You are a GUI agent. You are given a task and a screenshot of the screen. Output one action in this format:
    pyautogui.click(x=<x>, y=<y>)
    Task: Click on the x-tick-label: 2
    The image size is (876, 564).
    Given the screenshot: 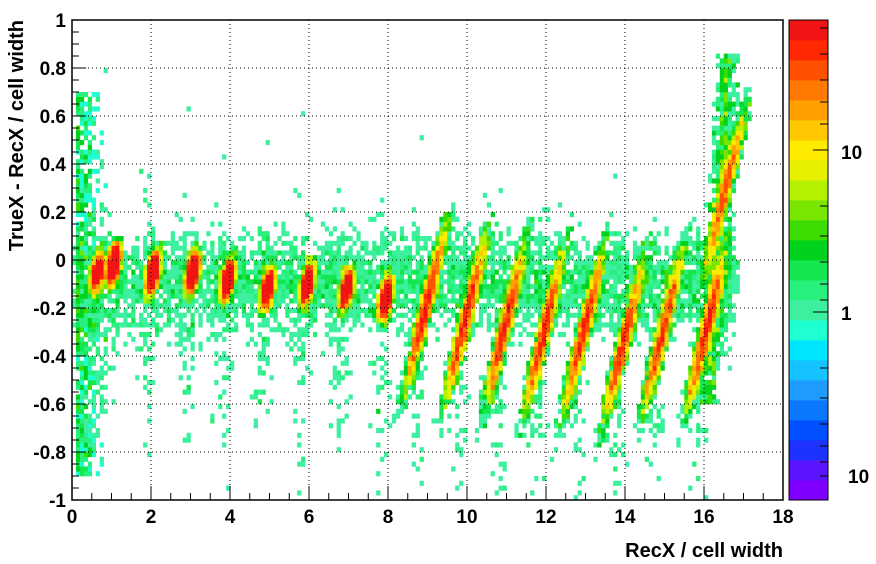 What is the action you would take?
    pyautogui.click(x=151, y=517)
    